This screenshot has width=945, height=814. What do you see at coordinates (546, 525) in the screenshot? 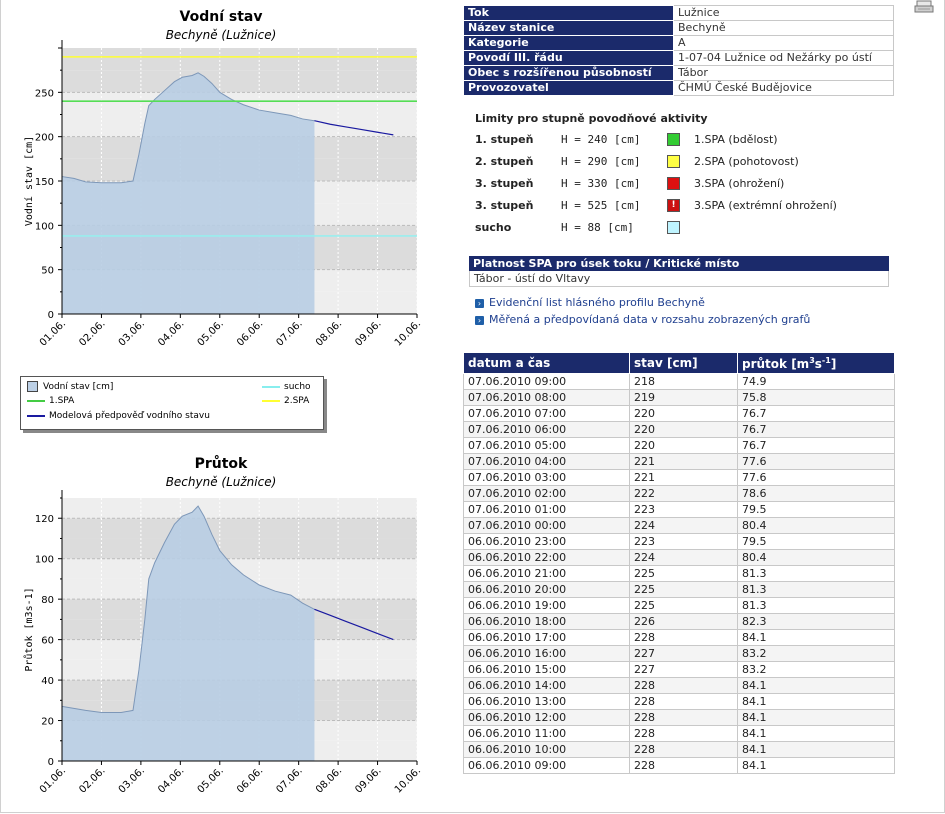
I see `cell-datetime: 07.06.2010 00:00` at bounding box center [546, 525].